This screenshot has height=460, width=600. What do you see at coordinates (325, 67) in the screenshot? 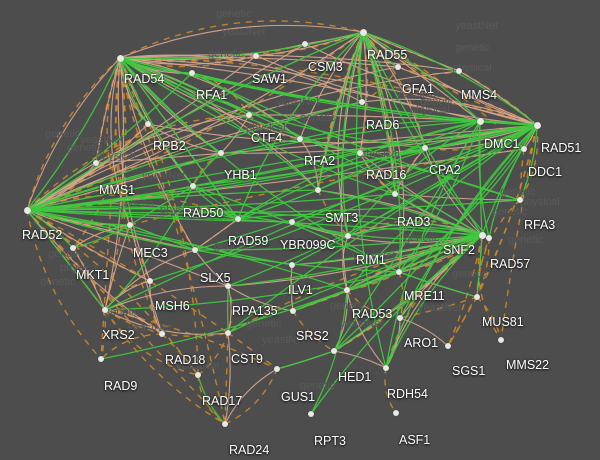
I see `graph-node-label: CSM3` at bounding box center [325, 67].